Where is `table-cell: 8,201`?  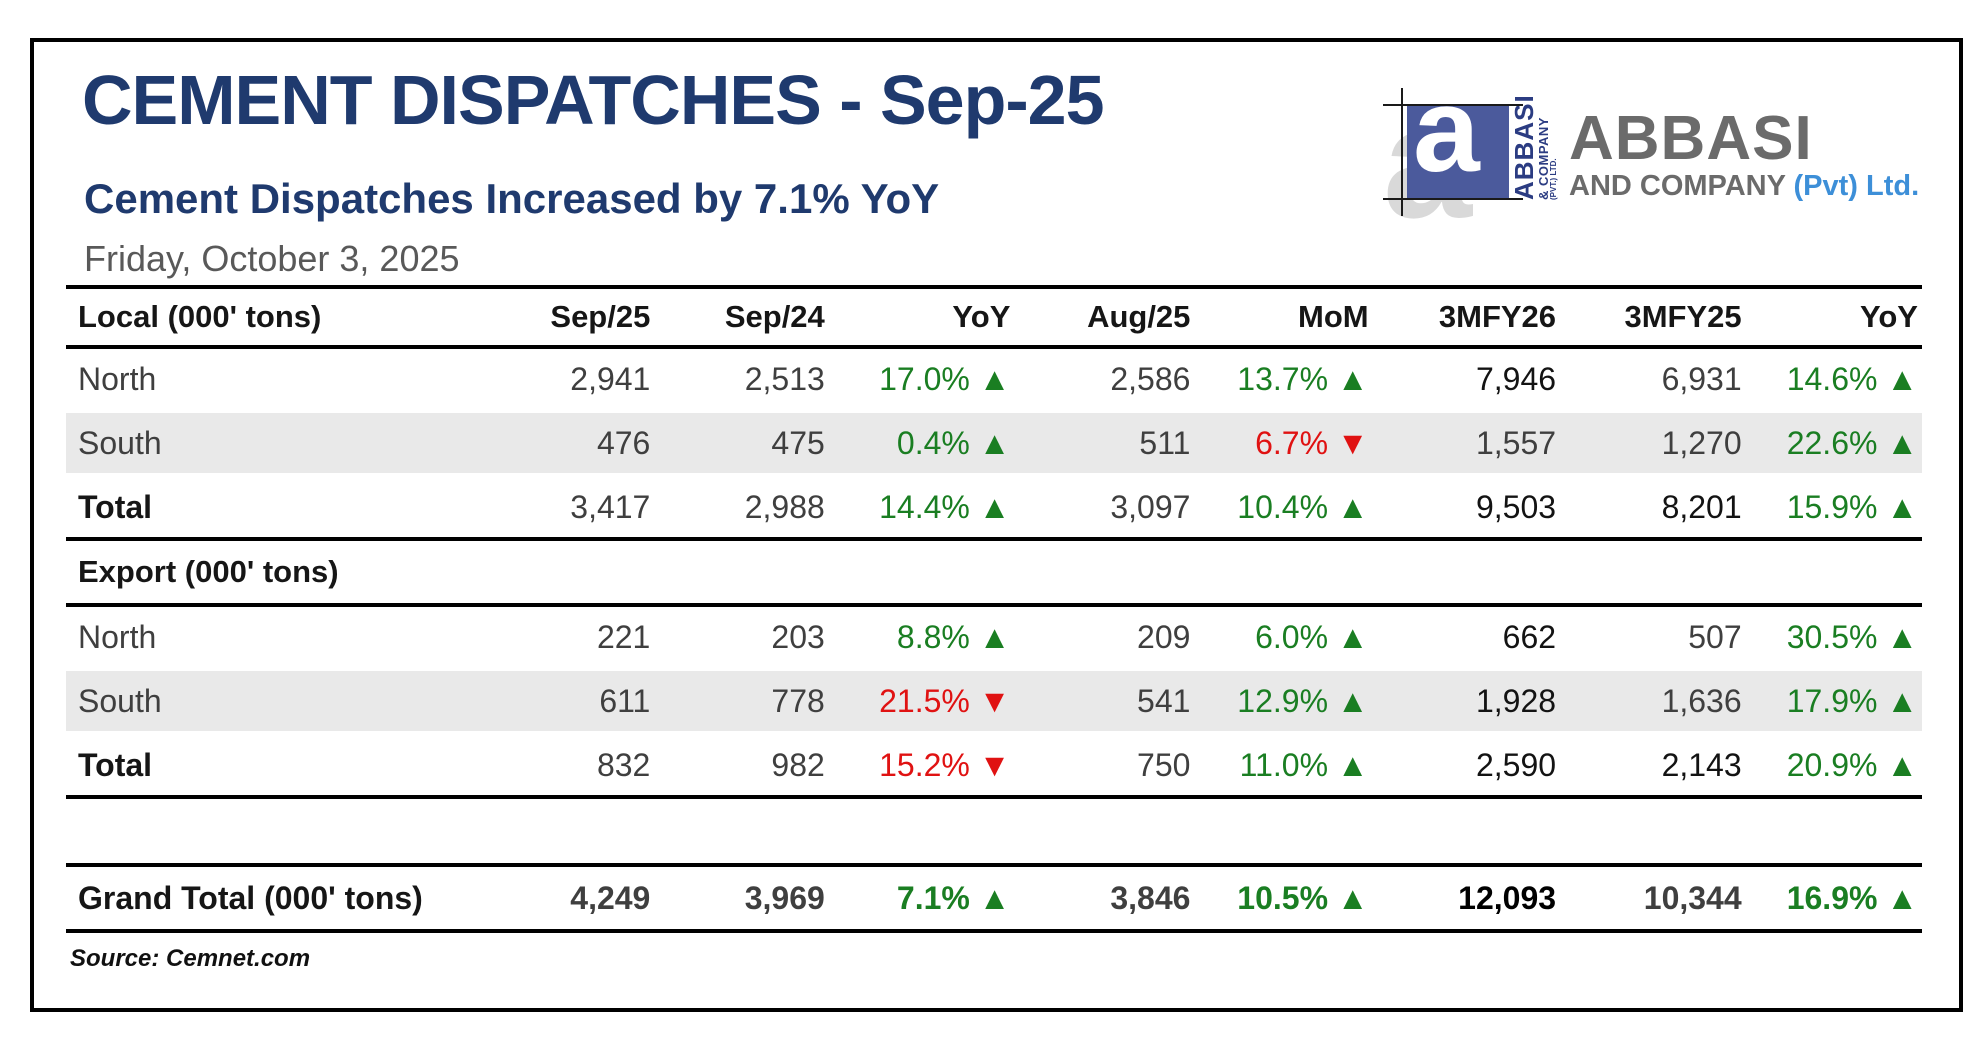
table-cell: 8,201 is located at coordinates (1653, 508).